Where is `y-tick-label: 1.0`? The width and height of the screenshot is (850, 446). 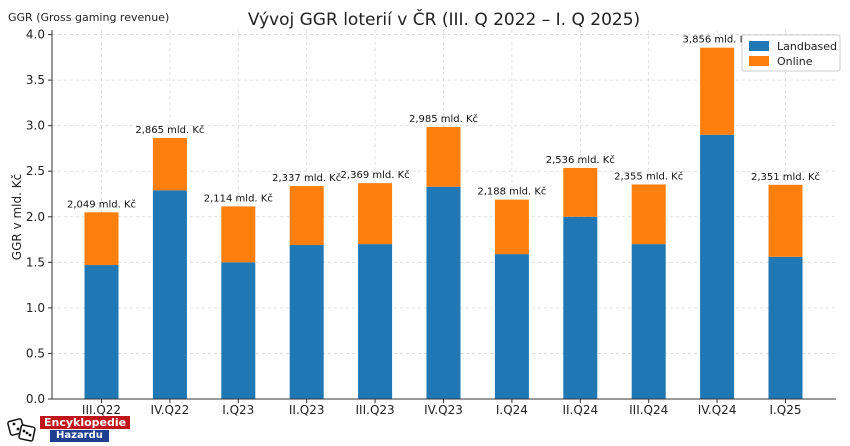
y-tick-label: 1.0 is located at coordinates (35, 308).